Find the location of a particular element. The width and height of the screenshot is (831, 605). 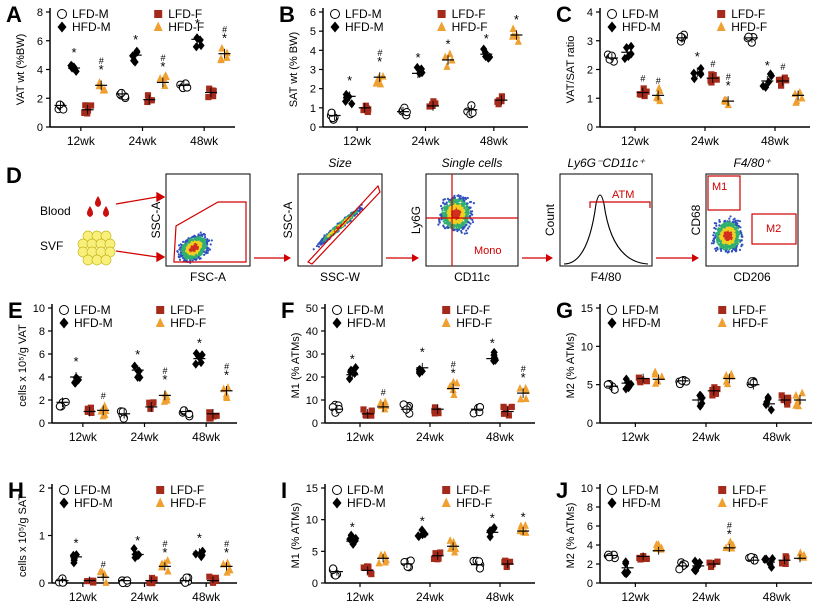

significance-hash: # is located at coordinates (104, 565).